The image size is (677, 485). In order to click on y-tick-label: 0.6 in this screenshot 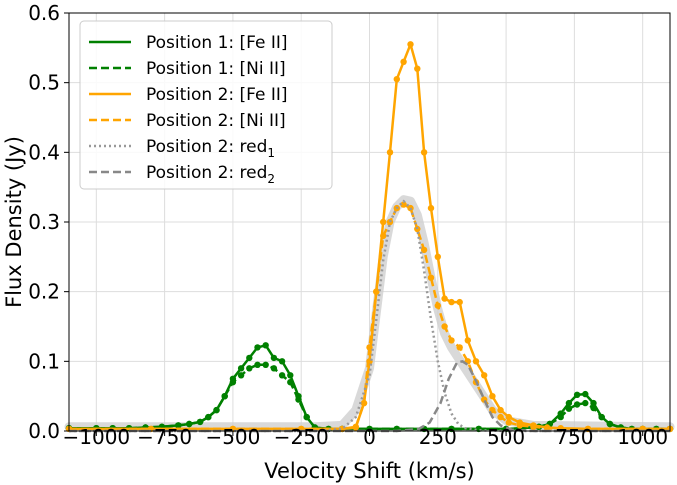, I will do `click(44, 13)`.